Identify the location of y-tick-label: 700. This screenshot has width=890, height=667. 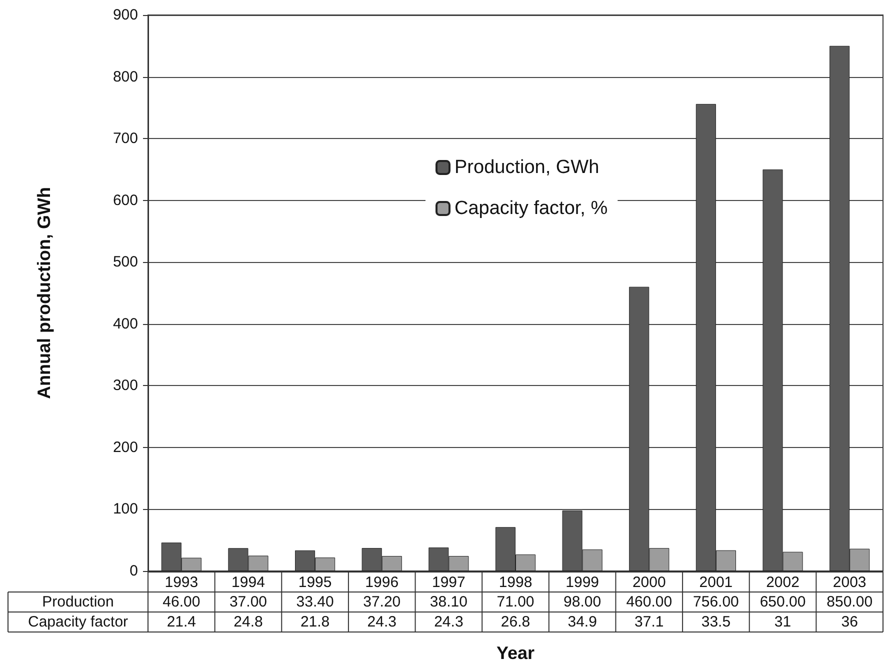
(125, 139).